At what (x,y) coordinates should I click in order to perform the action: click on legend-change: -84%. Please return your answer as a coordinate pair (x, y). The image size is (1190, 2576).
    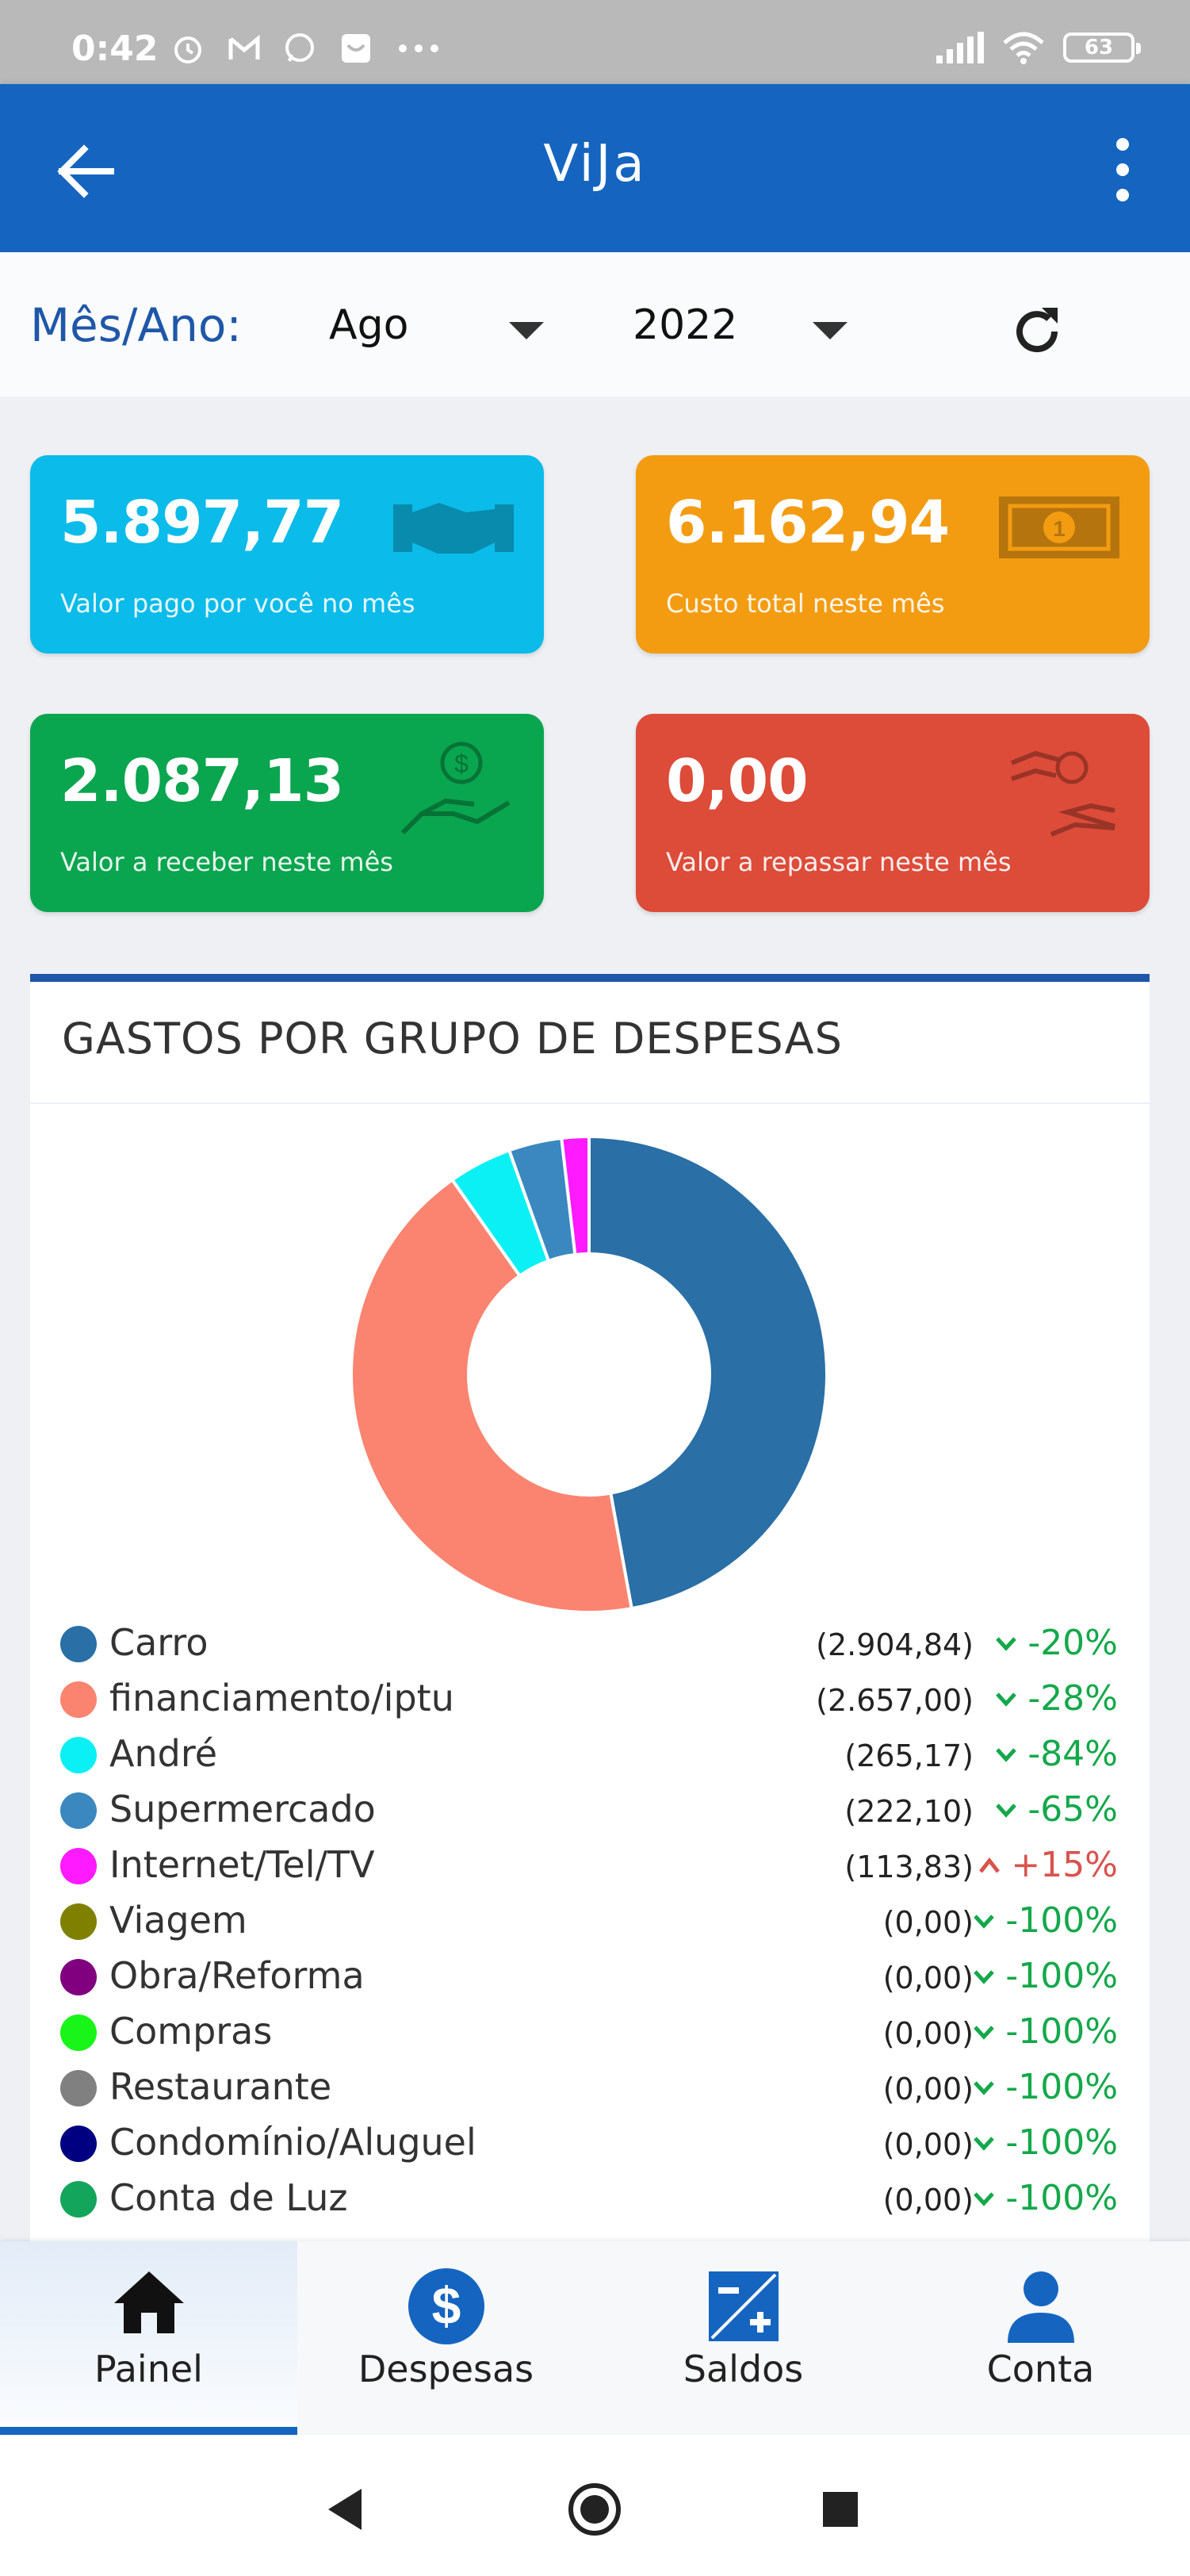
    Looking at the image, I should click on (1057, 1754).